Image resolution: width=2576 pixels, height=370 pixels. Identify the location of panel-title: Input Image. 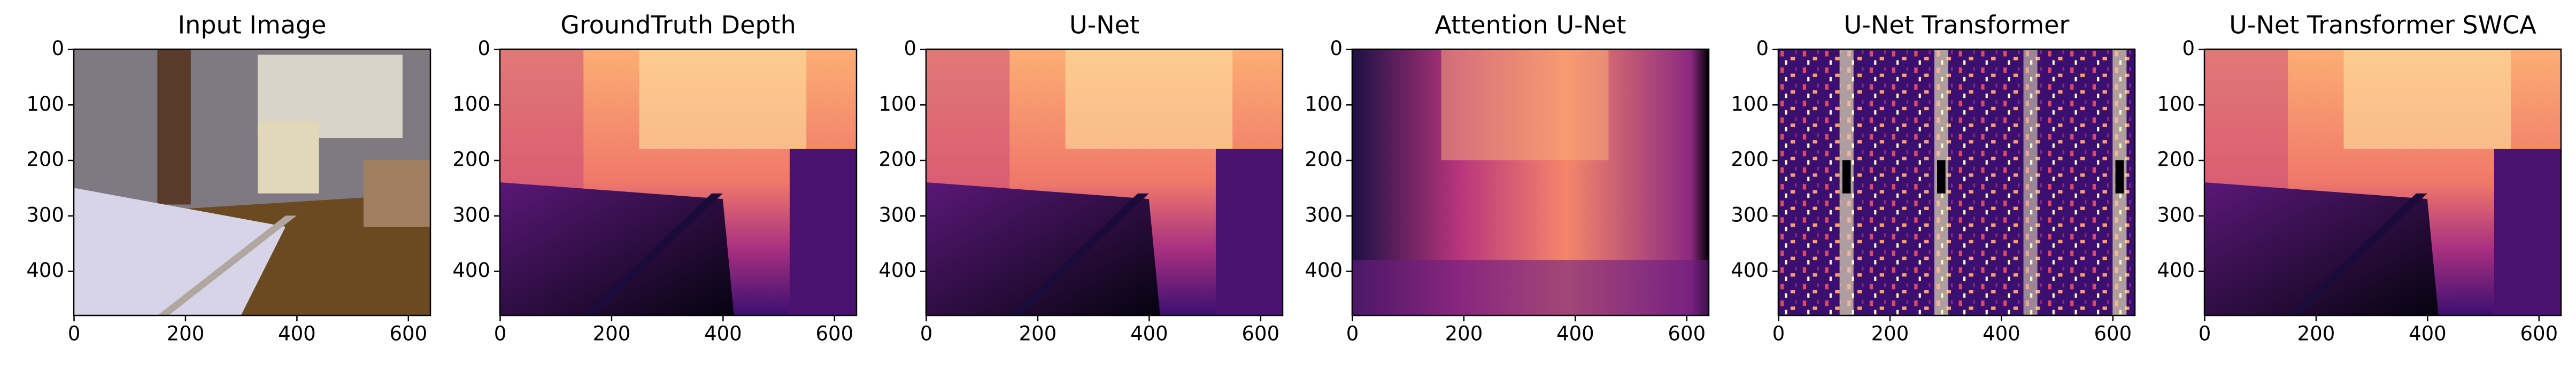
(252, 25).